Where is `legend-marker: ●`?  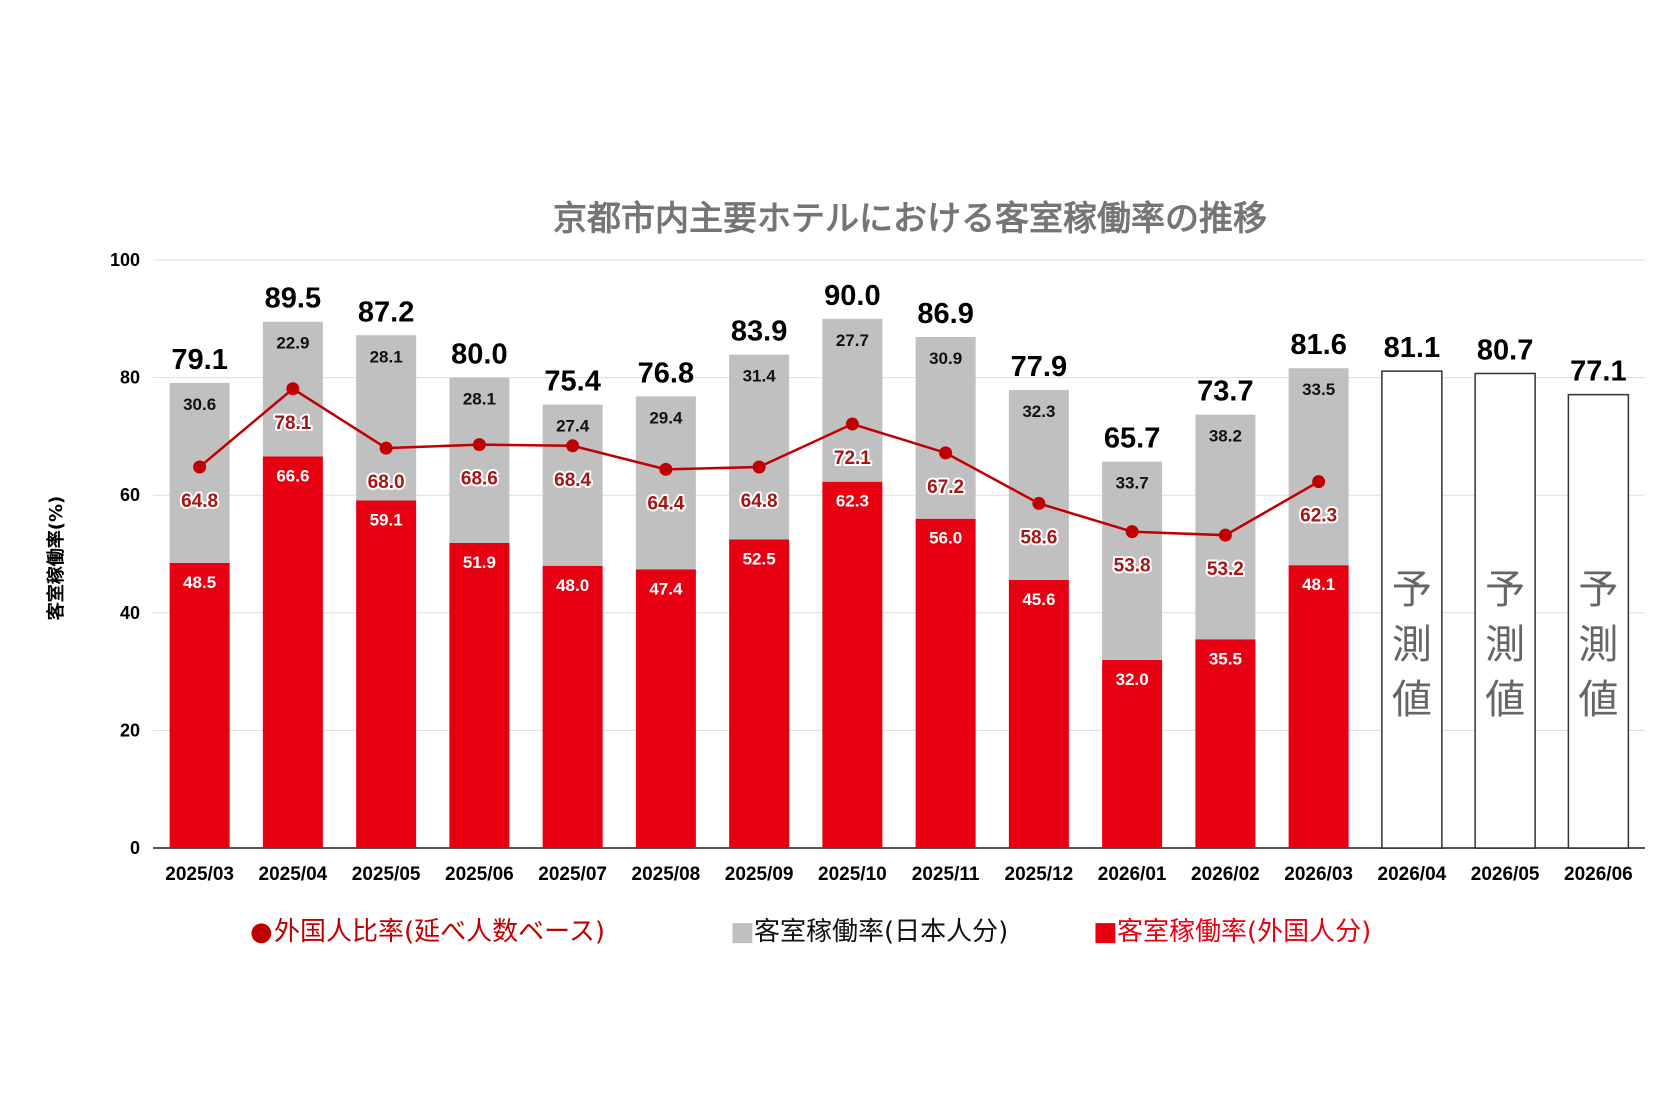
legend-marker: ● is located at coordinates (261, 932).